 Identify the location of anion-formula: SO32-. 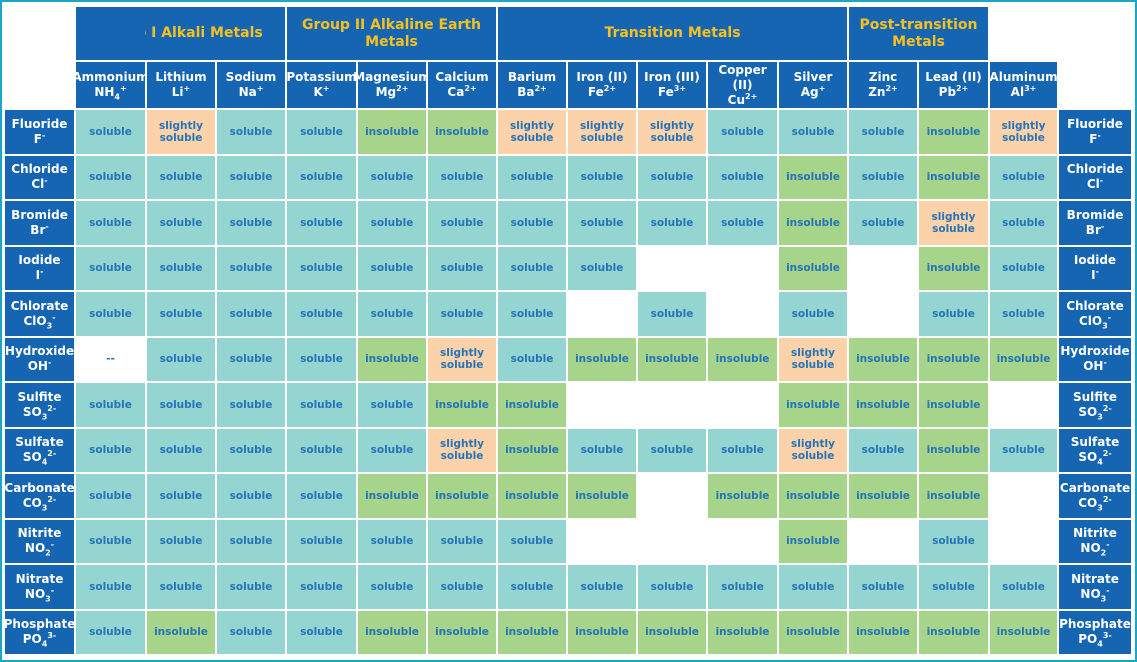
(39, 413).